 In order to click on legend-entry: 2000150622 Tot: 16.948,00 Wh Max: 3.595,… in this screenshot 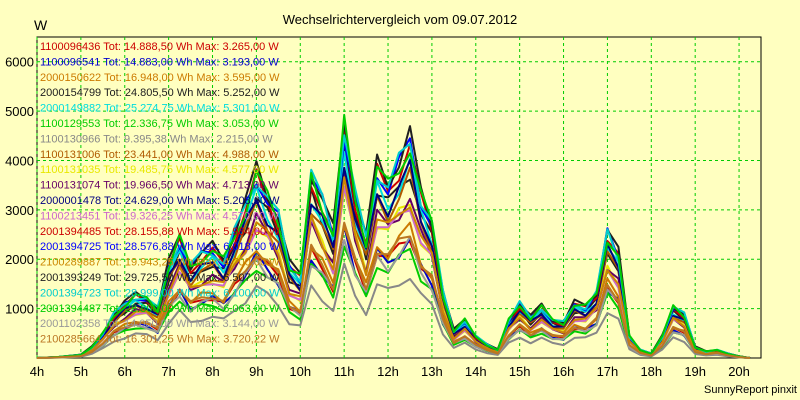, I will do `click(160, 78)`.